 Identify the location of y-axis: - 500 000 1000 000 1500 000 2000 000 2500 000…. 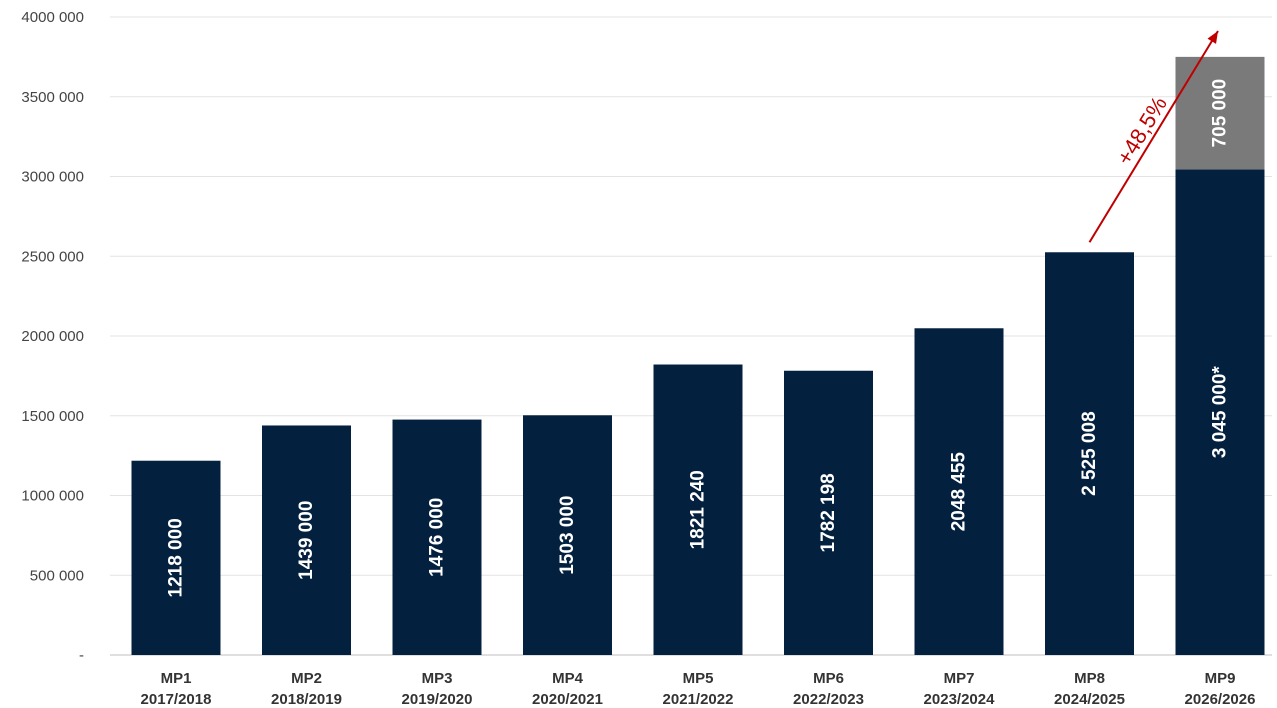
(52, 336).